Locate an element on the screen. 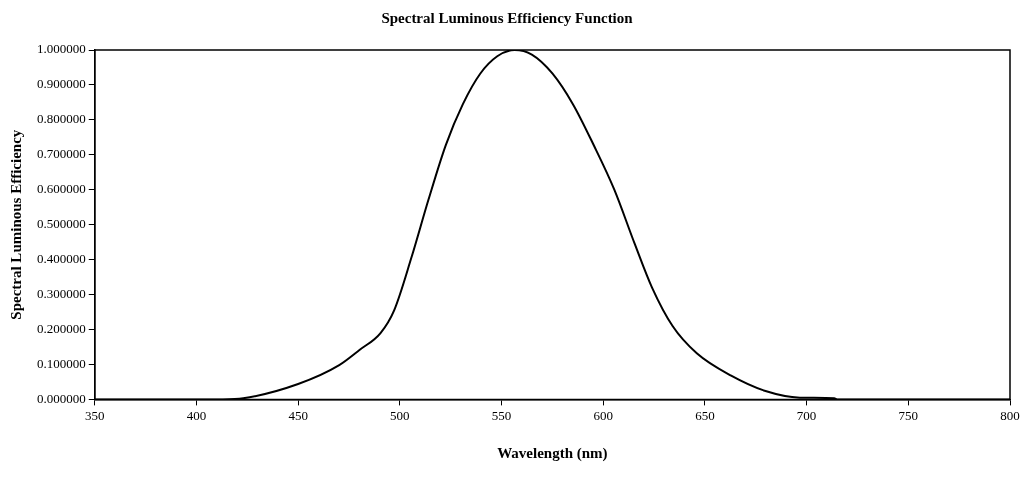 The height and width of the screenshot is (477, 1024). x-tick-label: 550 is located at coordinates (501, 415).